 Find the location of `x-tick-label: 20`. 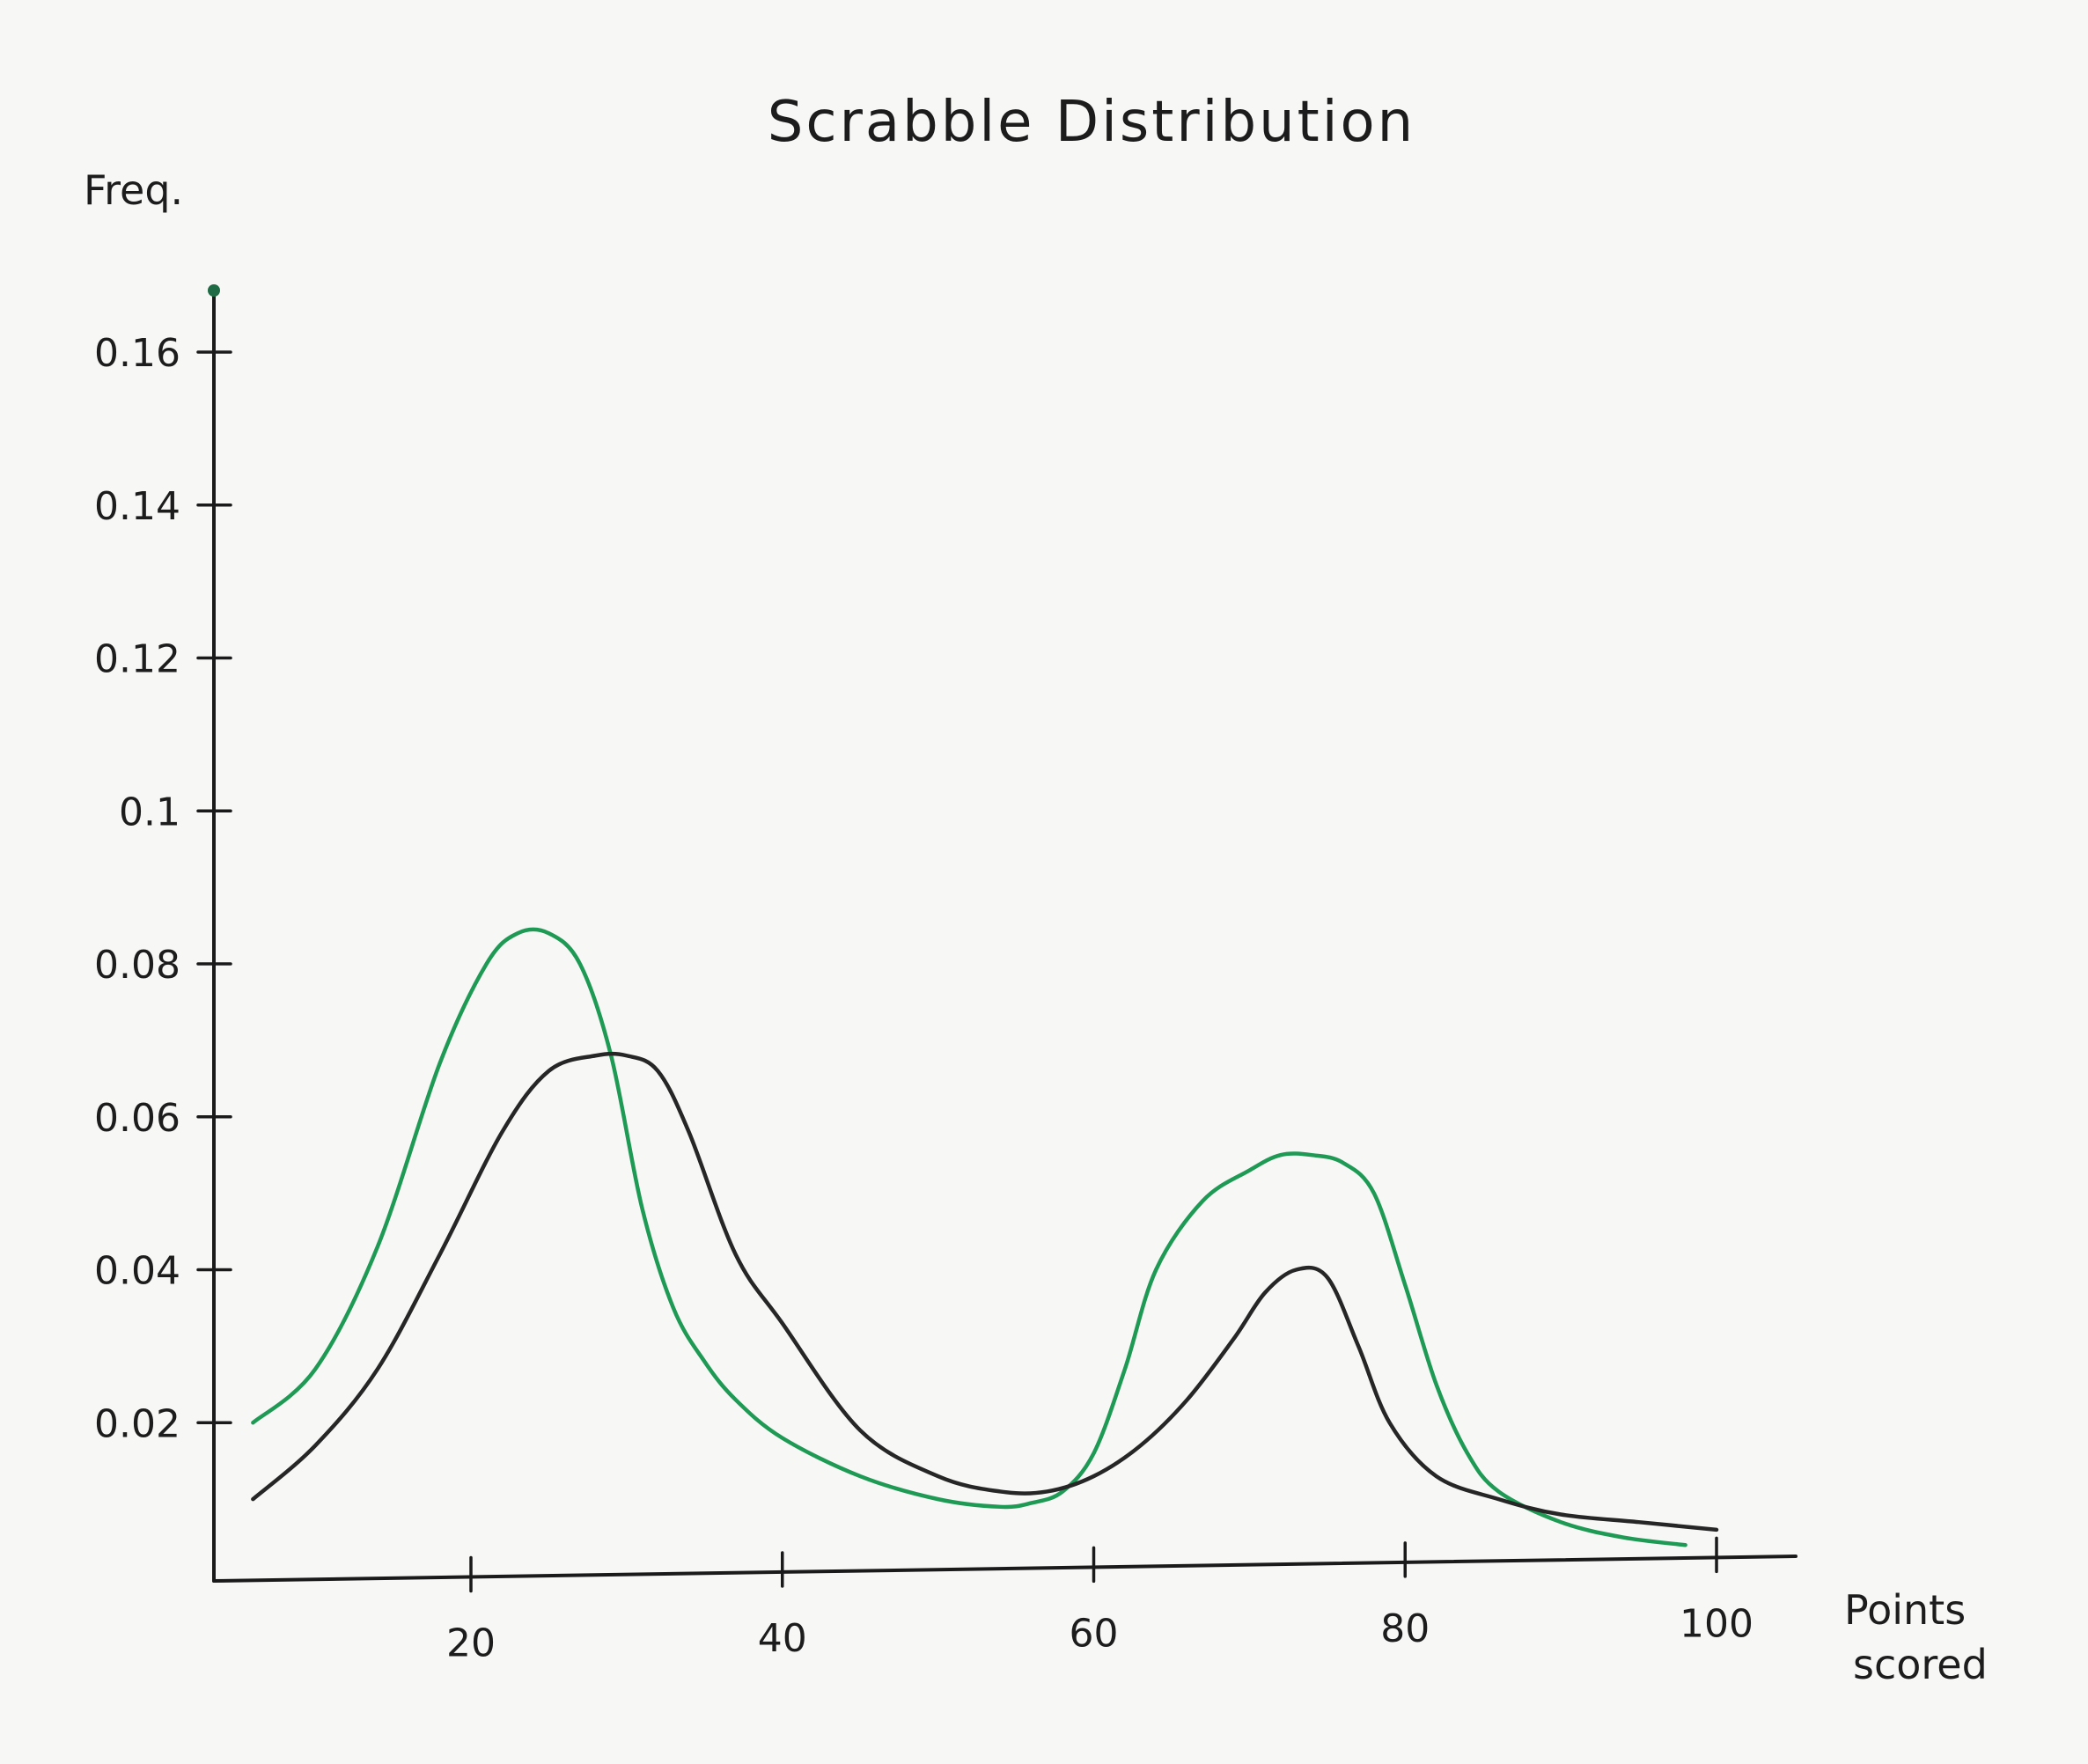

x-tick-label: 20 is located at coordinates (471, 1643).